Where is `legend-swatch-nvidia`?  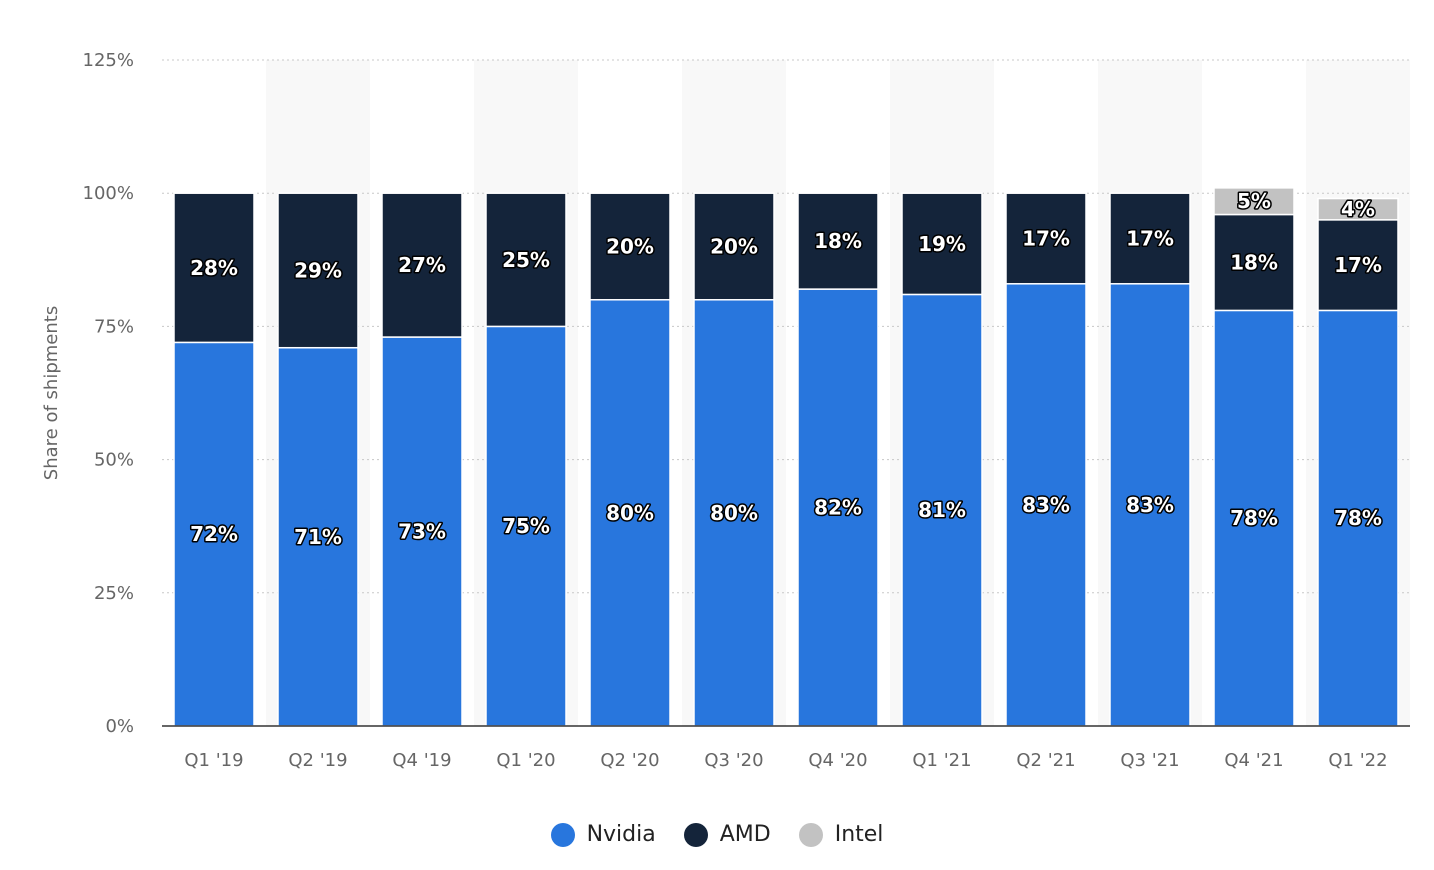
legend-swatch-nvidia is located at coordinates (562, 834).